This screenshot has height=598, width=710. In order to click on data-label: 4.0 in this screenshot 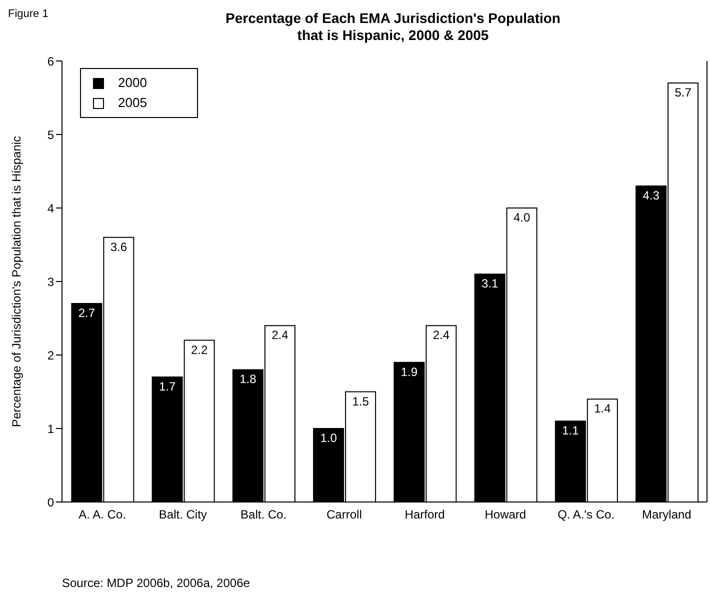, I will do `click(521, 217)`.